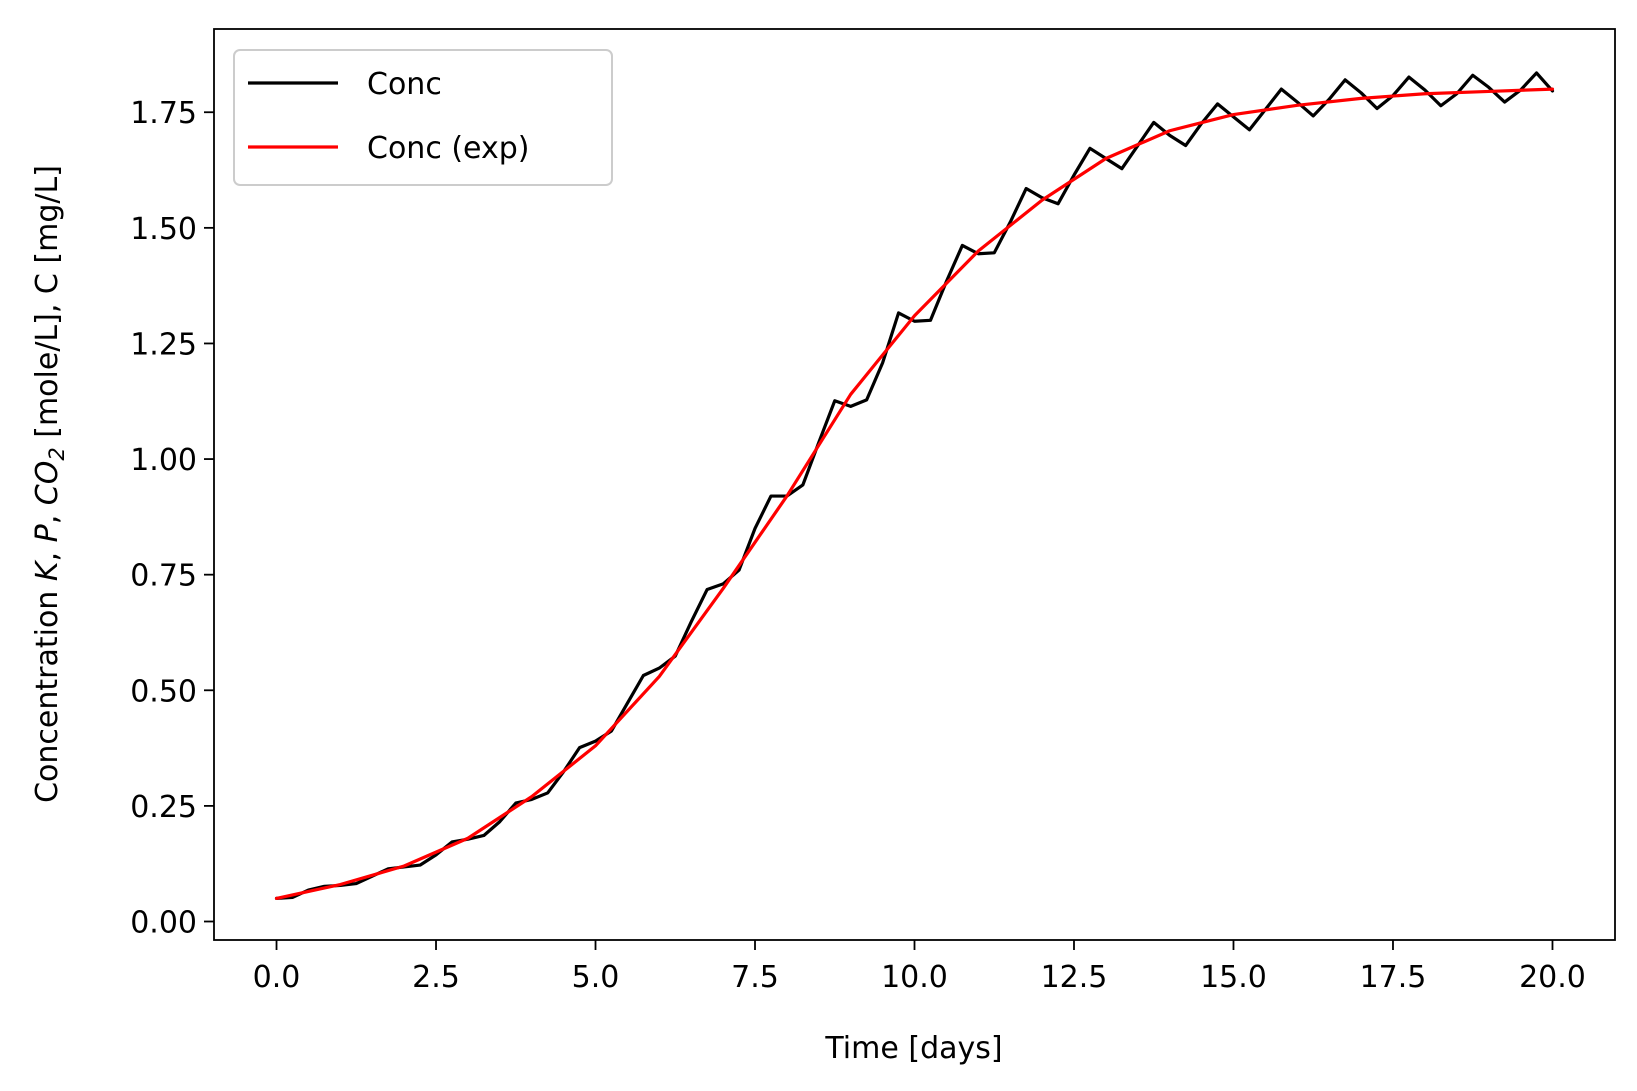 This screenshot has height=1091, width=1637. What do you see at coordinates (163, 691) in the screenshot?
I see `y-tick-label: 0.50` at bounding box center [163, 691].